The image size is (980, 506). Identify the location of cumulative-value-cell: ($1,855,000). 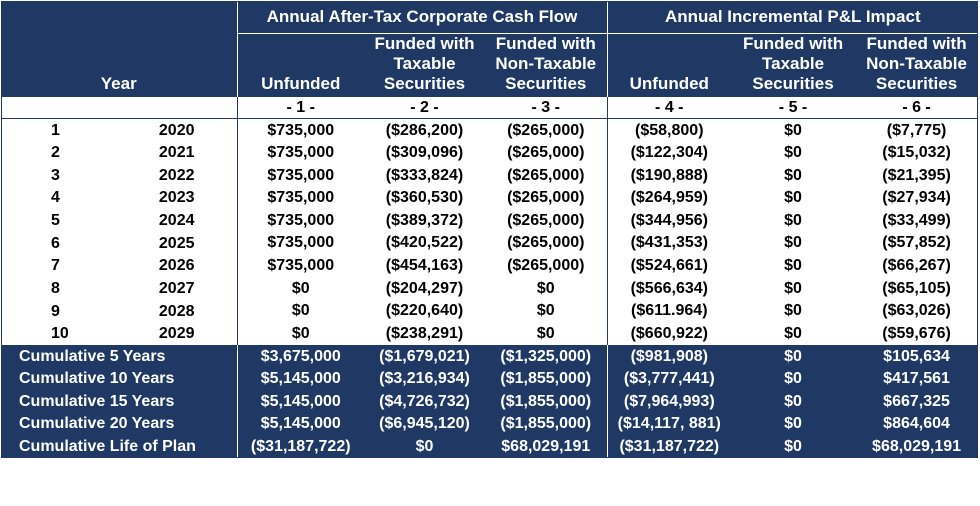
(546, 401).